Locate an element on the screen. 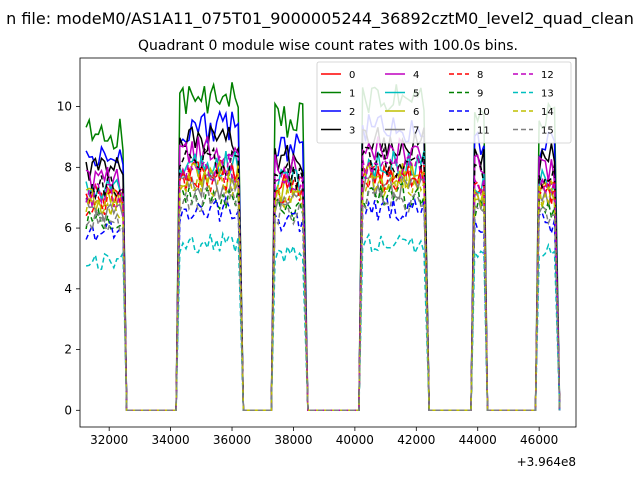 The height and width of the screenshot is (480, 640). x-tick-label: 42000 is located at coordinates (416, 440).